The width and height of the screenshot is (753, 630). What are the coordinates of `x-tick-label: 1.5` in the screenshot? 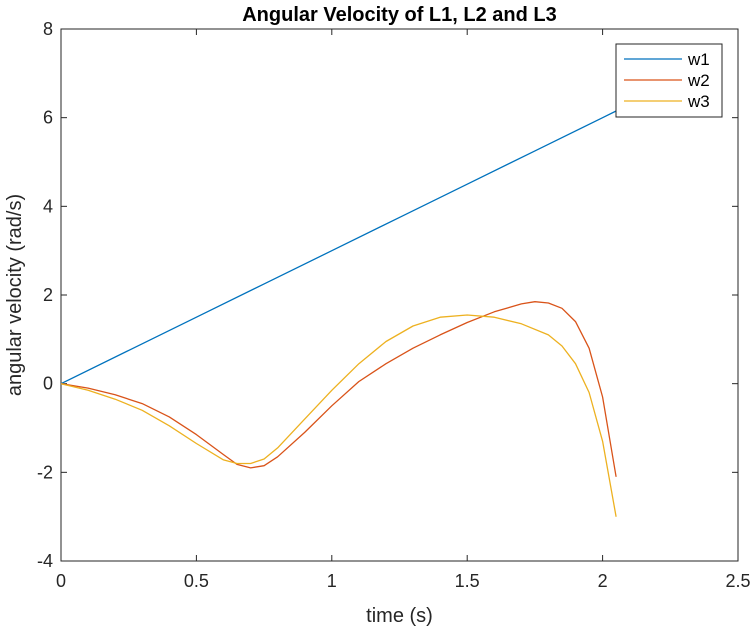 It's located at (467, 581).